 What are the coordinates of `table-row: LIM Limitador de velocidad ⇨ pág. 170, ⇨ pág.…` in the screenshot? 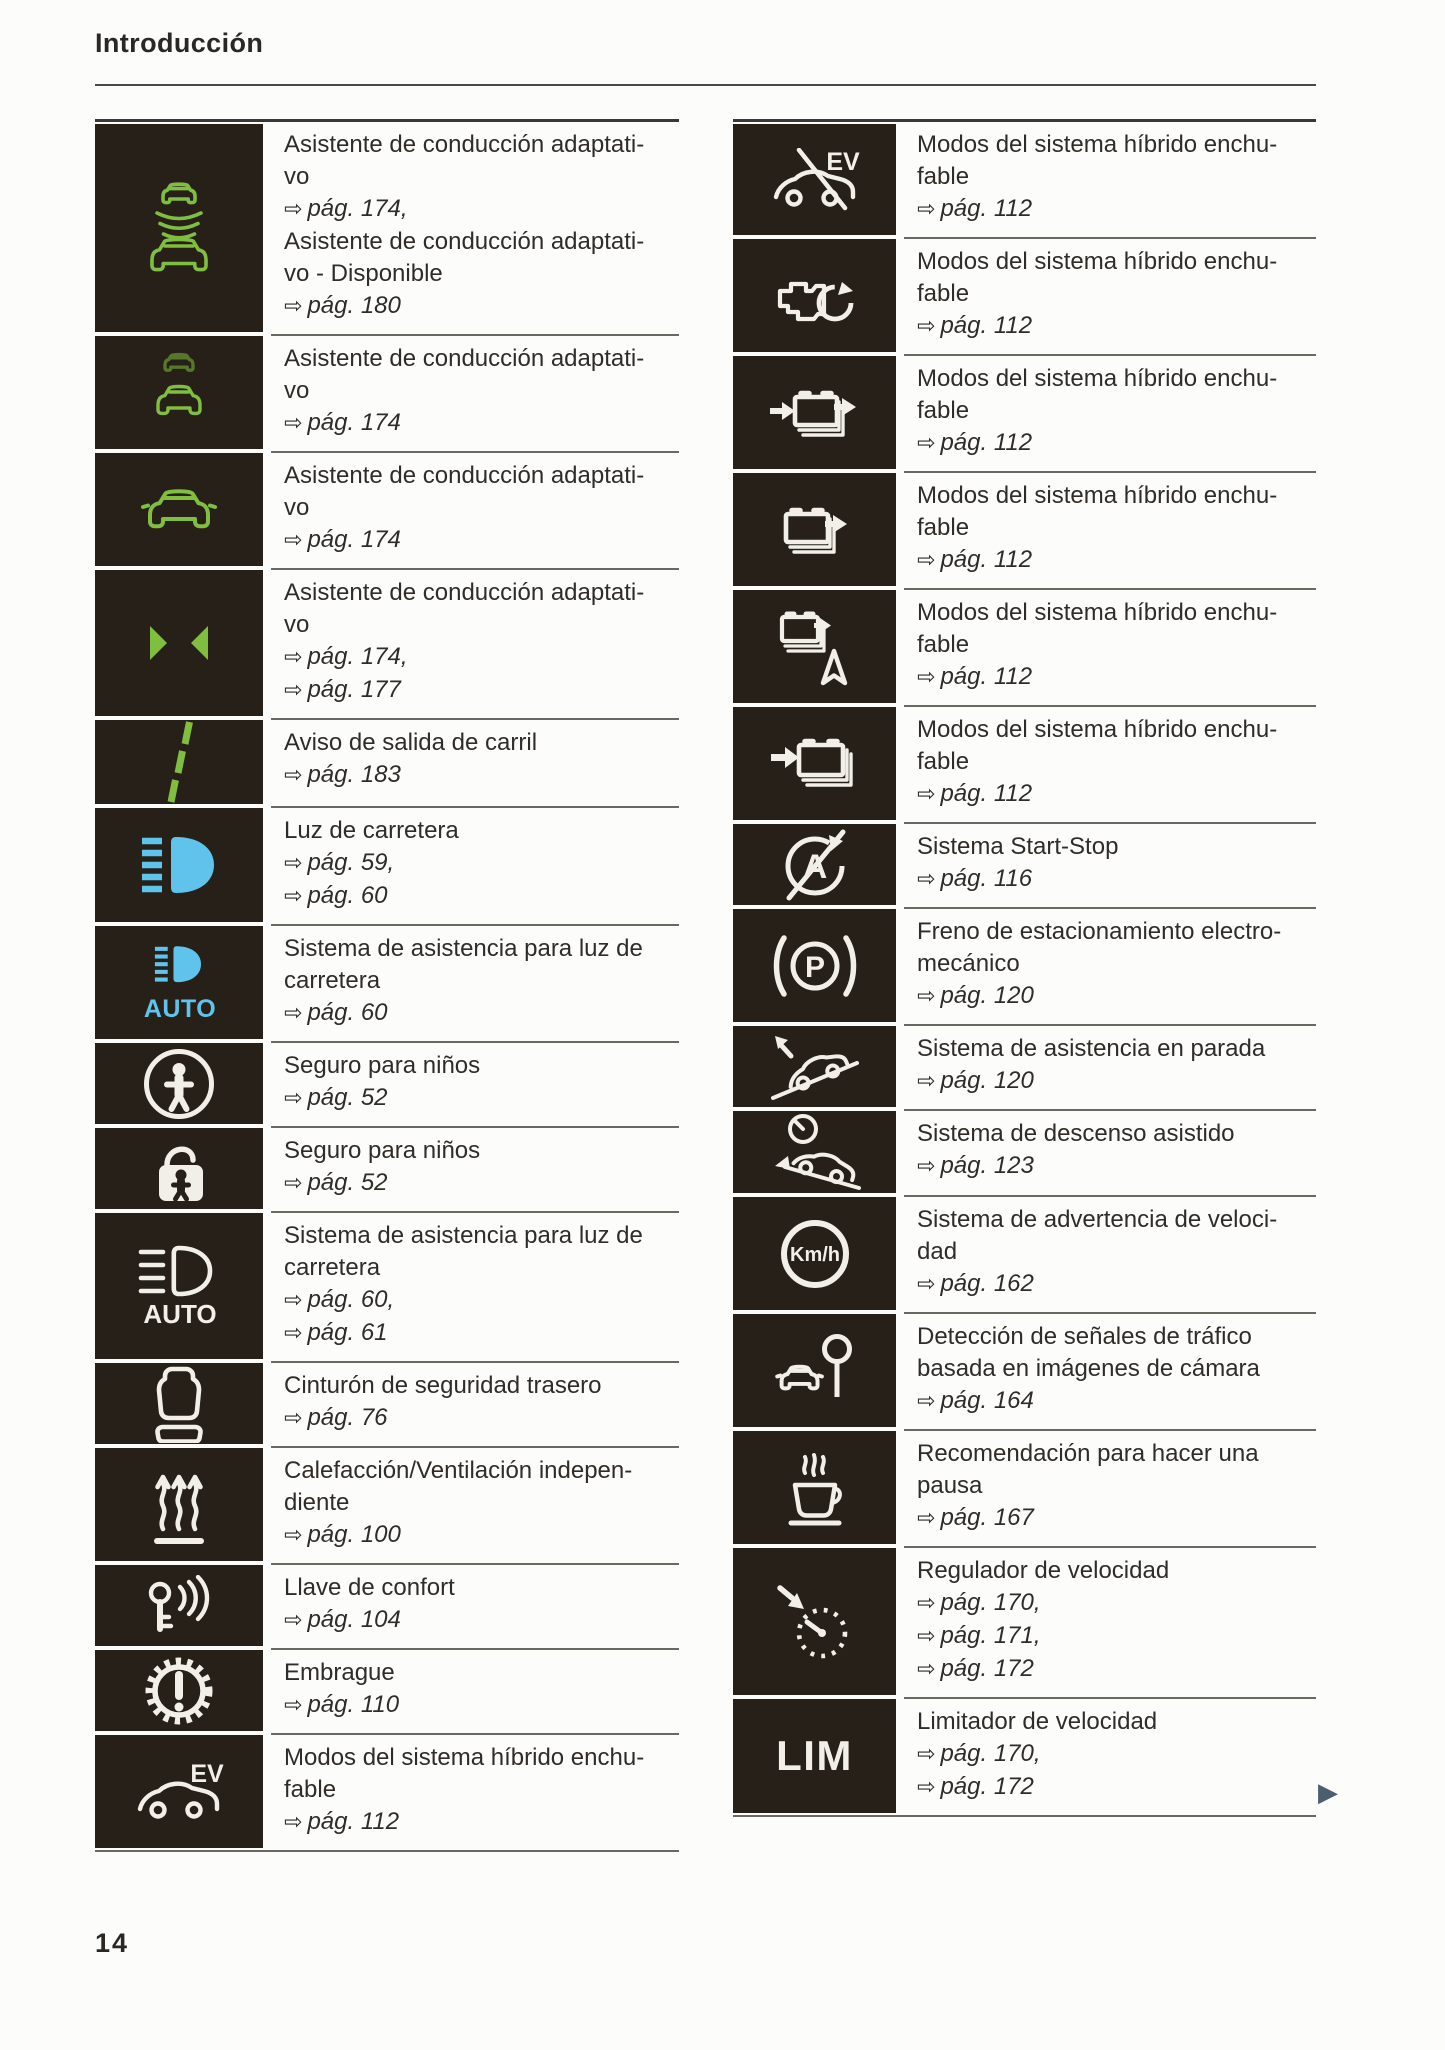 It's located at (1024, 1756).